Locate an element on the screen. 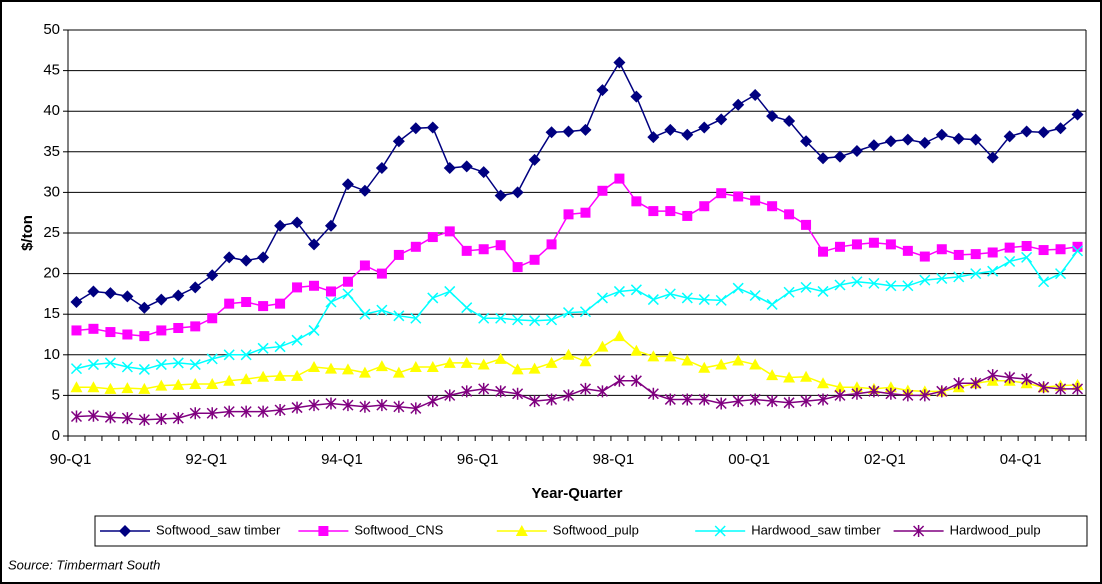 The image size is (1102, 584). x-axis-title: Year-Quarter is located at coordinates (577, 493).